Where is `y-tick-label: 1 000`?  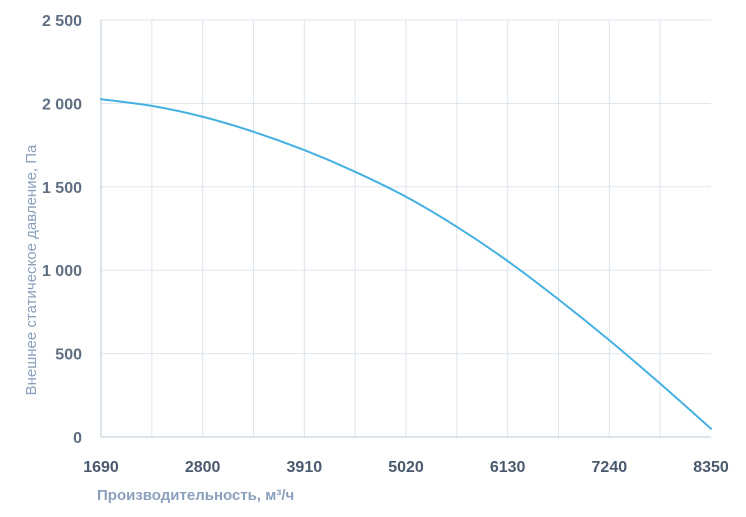 y-tick-label: 1 000 is located at coordinates (62, 271).